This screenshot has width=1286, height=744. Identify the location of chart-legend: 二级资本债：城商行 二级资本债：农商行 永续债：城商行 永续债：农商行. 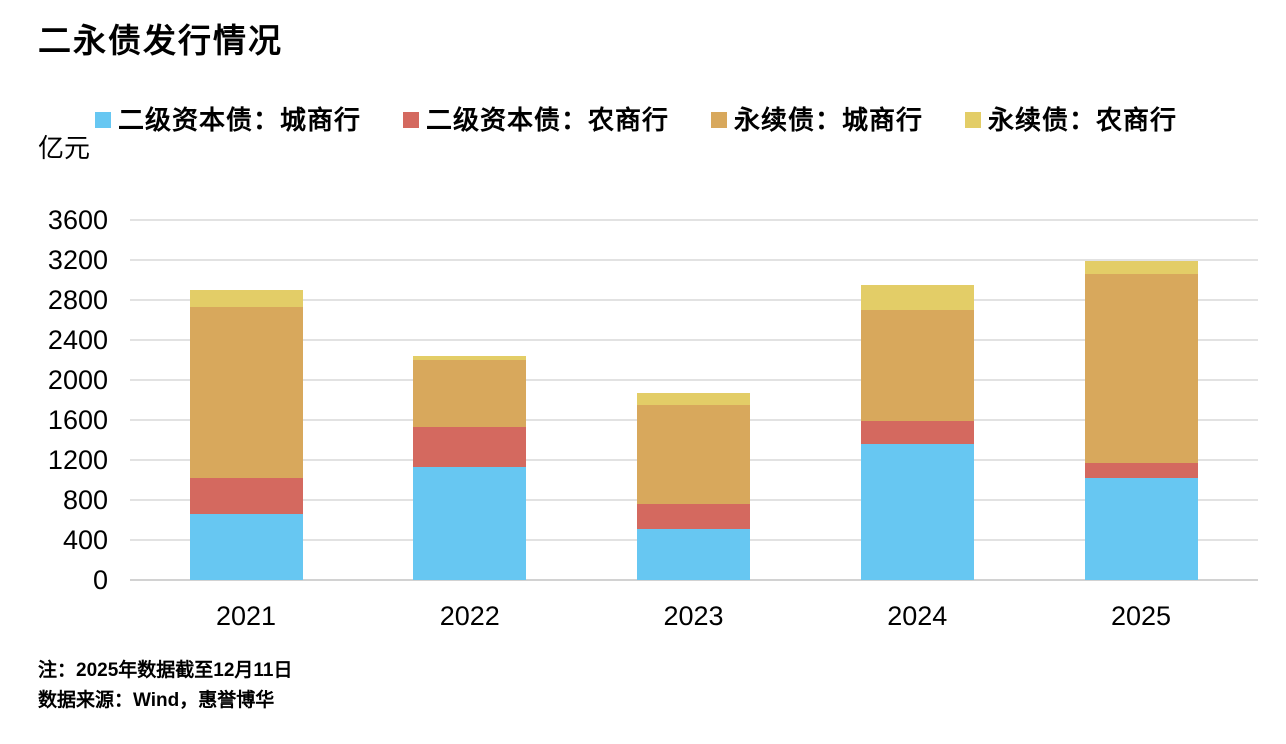
(636, 118).